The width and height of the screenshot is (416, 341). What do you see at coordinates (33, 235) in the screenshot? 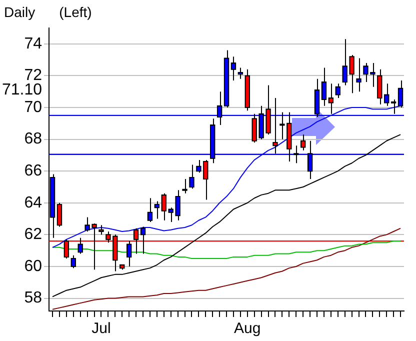
I see `y-tick-label: 62` at bounding box center [33, 235].